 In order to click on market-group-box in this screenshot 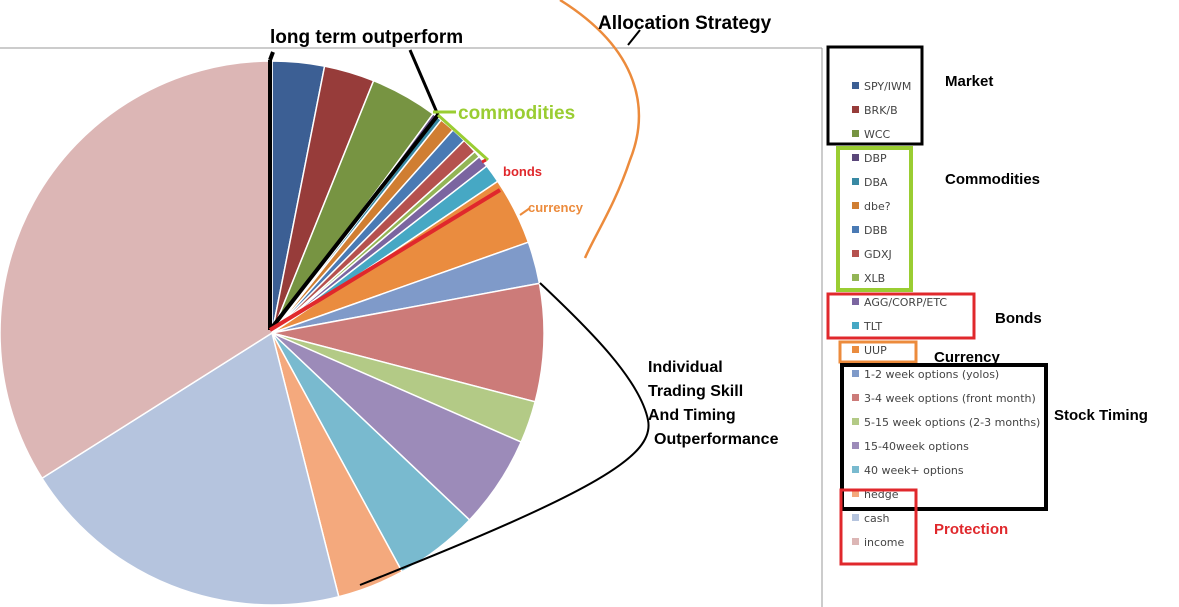, I will do `click(875, 95)`.